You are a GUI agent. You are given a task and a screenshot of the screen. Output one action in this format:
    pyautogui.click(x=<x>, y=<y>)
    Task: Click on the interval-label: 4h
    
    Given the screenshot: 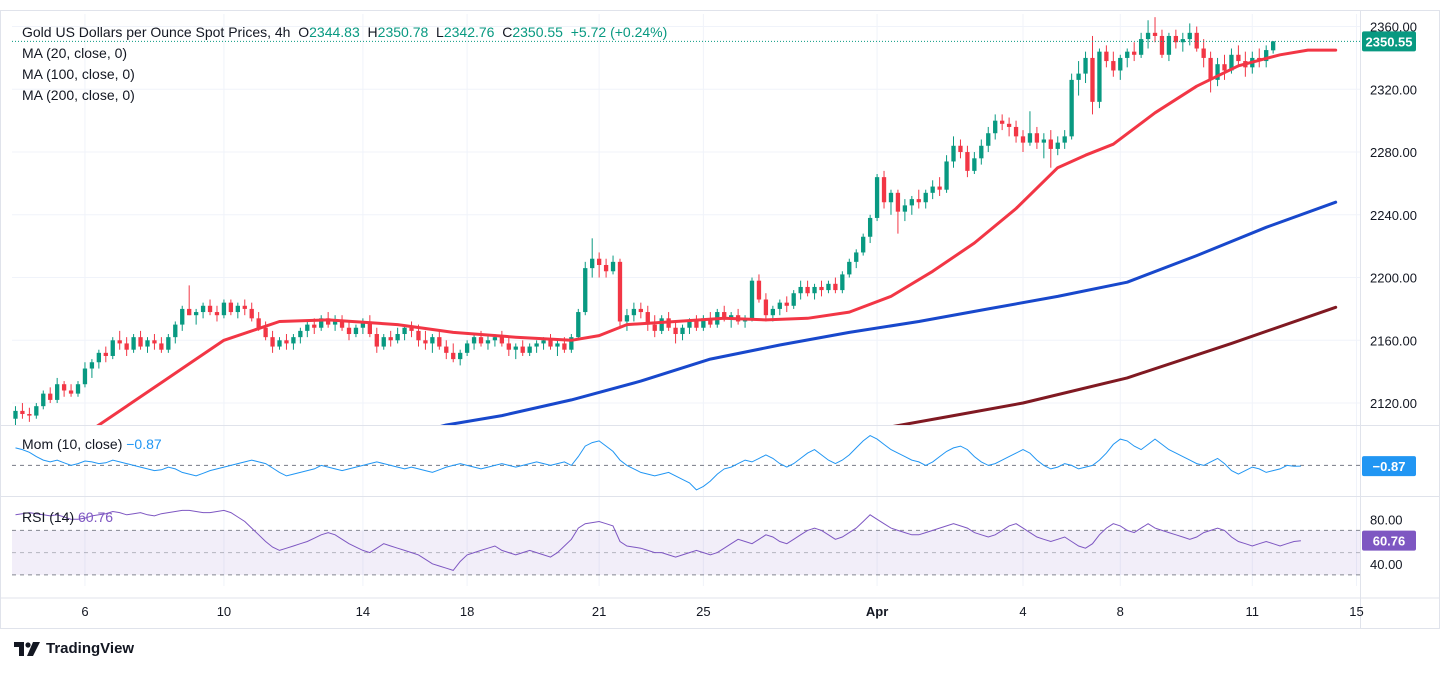 What is the action you would take?
    pyautogui.click(x=282, y=32)
    